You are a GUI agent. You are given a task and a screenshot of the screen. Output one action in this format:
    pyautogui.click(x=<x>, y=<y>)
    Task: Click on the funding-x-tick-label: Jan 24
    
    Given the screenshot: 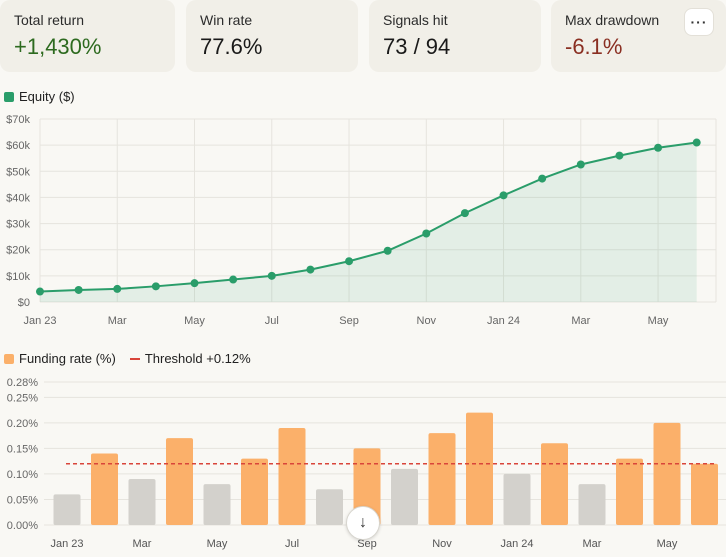 What is the action you would take?
    pyautogui.click(x=516, y=544)
    